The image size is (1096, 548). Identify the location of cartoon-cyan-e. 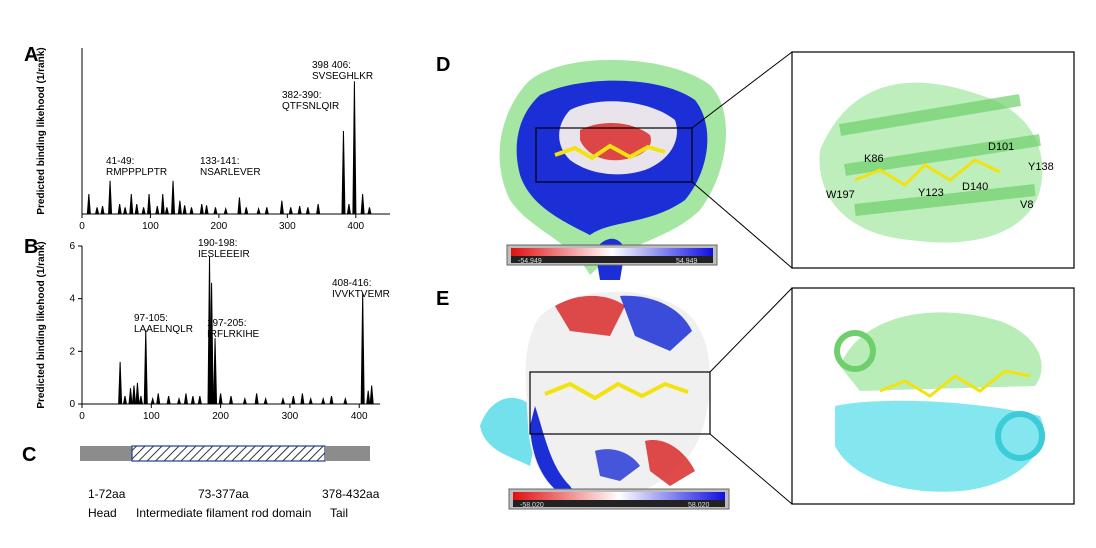
(940, 446).